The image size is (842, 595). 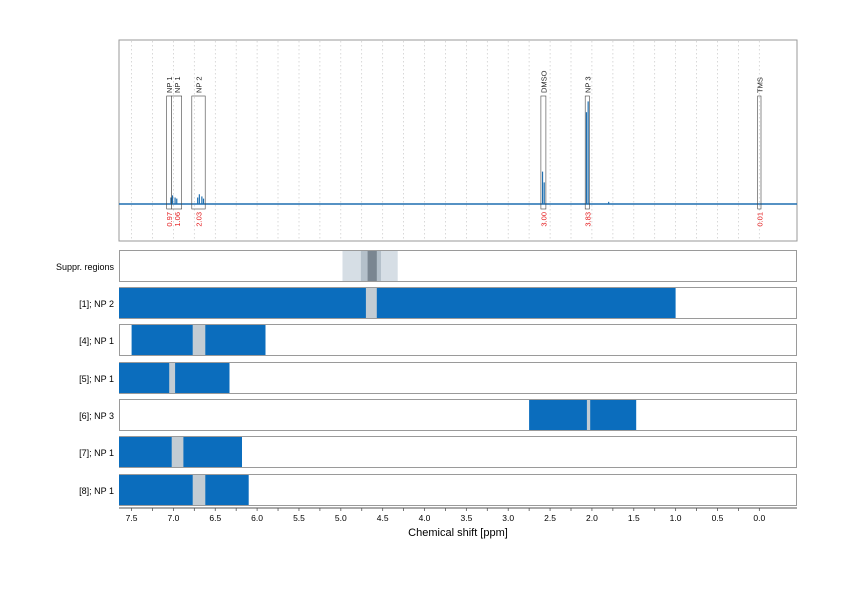 What do you see at coordinates (257, 518) in the screenshot?
I see `x-tick-label: 6.0` at bounding box center [257, 518].